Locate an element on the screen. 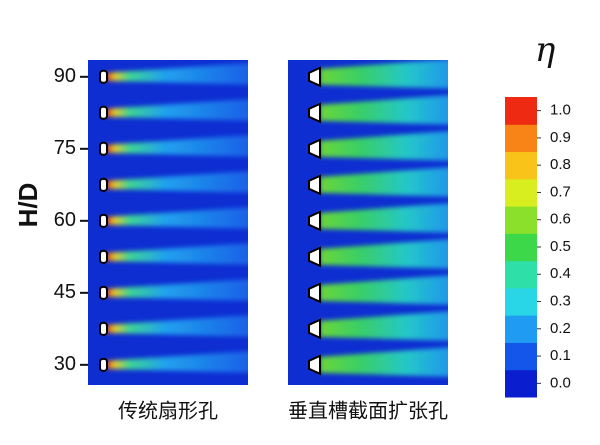  colorbar-tick-label: 1.0 is located at coordinates (560, 110).